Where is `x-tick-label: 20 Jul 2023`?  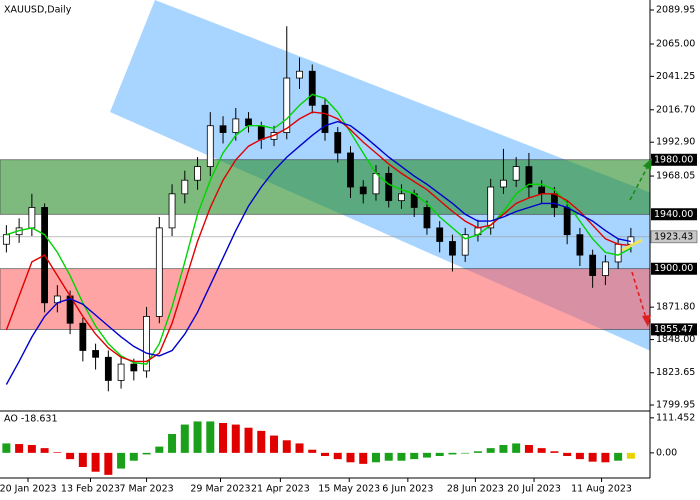 x-tick-label: 20 Jul 2023 is located at coordinates (534, 489).